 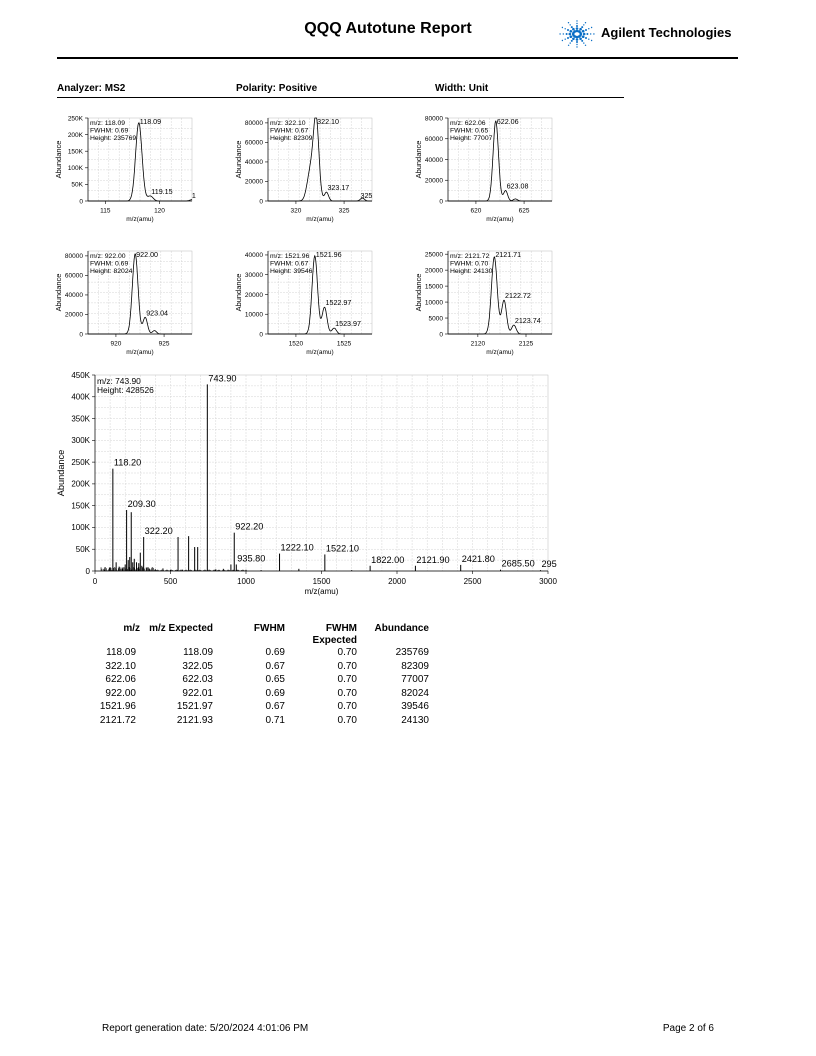 What do you see at coordinates (194, 707) in the screenshot?
I see `table-cell: 1521.97` at bounding box center [194, 707].